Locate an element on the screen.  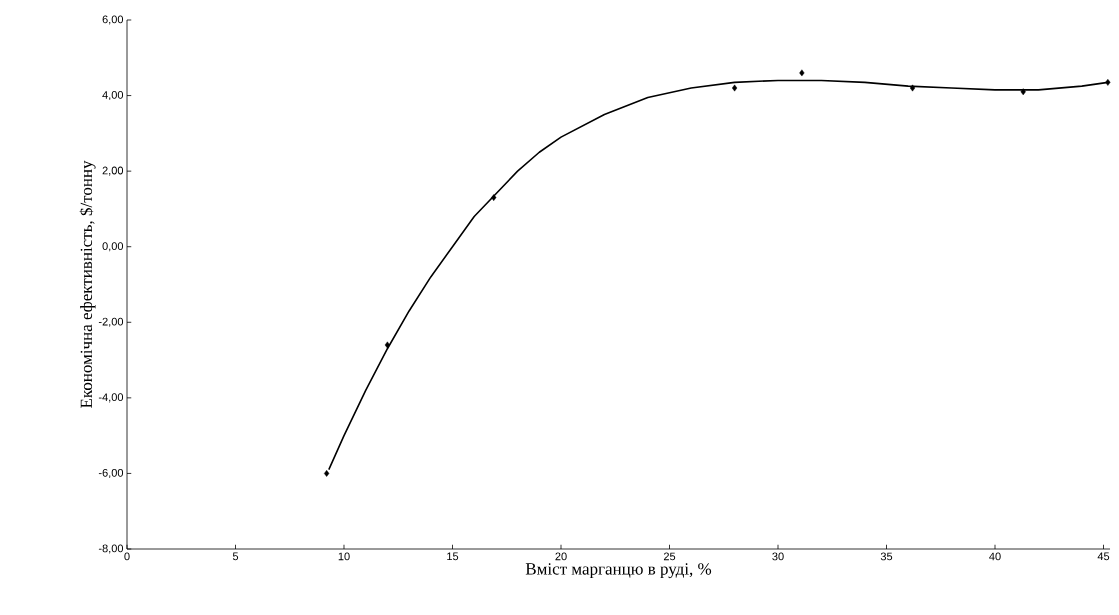
x-tick-label: 5 is located at coordinates (235, 556).